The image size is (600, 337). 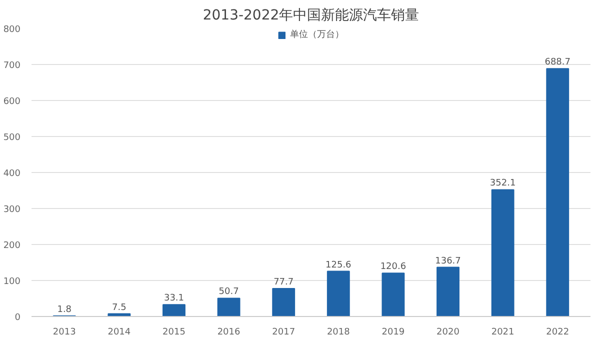 I want to click on x-tick-label: 2016, so click(x=229, y=332).